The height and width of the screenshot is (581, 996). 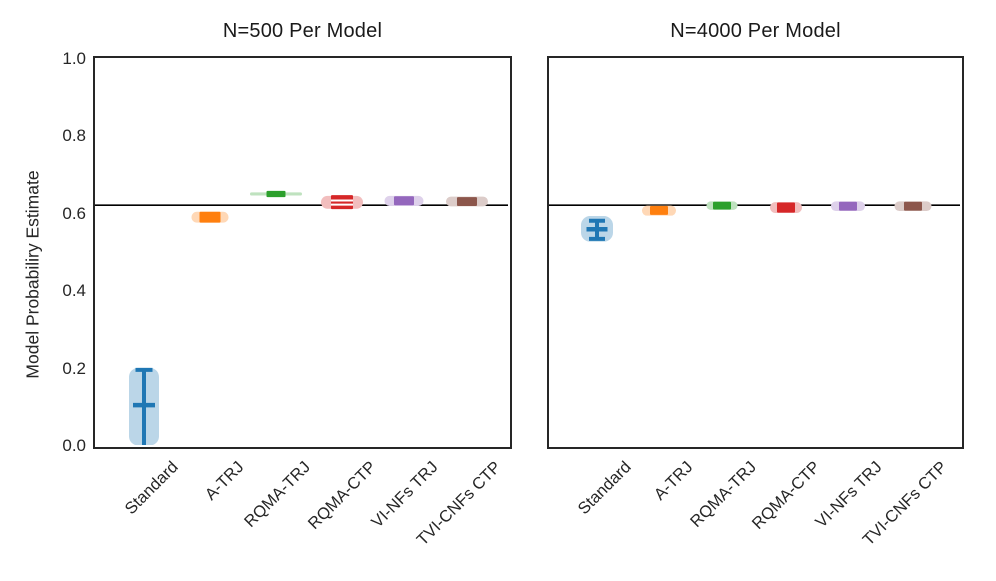 I want to click on violin-plot-n4000, so click(x=755, y=221).